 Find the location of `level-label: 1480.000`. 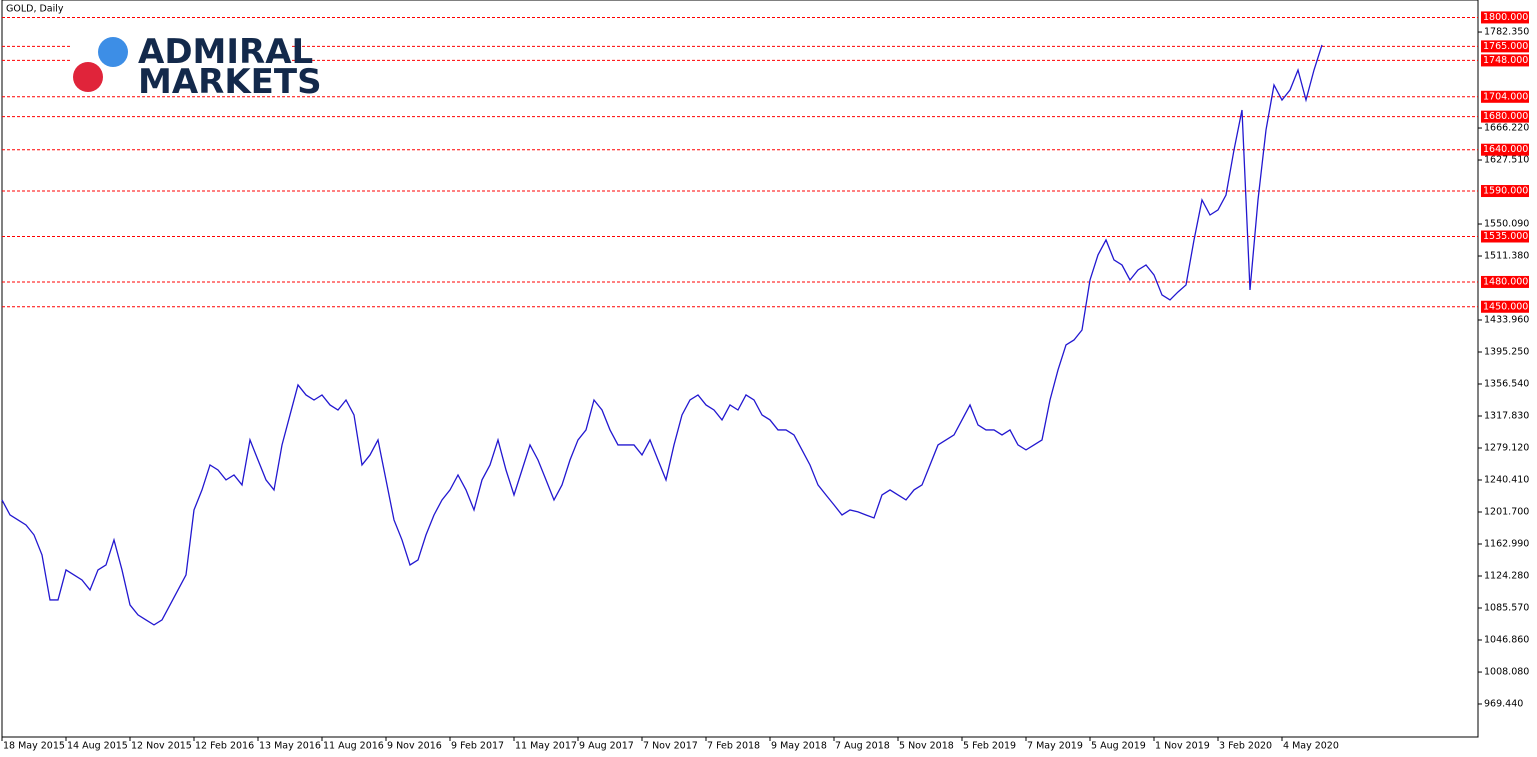

level-label: 1480.000 is located at coordinates (1505, 281).